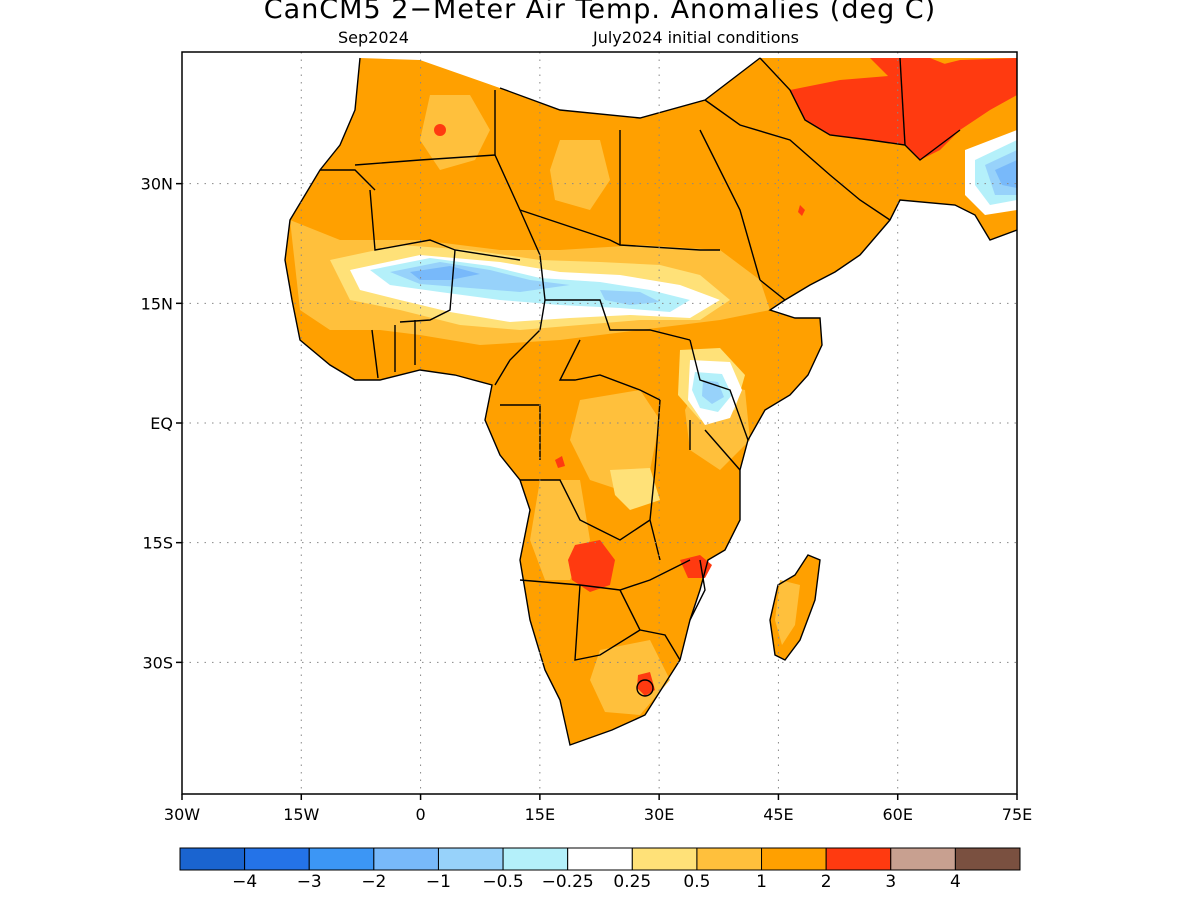 Image resolution: width=1200 pixels, height=900 pixels. Describe the element at coordinates (157, 543) in the screenshot. I see `lat-tick-label: 15S` at that location.